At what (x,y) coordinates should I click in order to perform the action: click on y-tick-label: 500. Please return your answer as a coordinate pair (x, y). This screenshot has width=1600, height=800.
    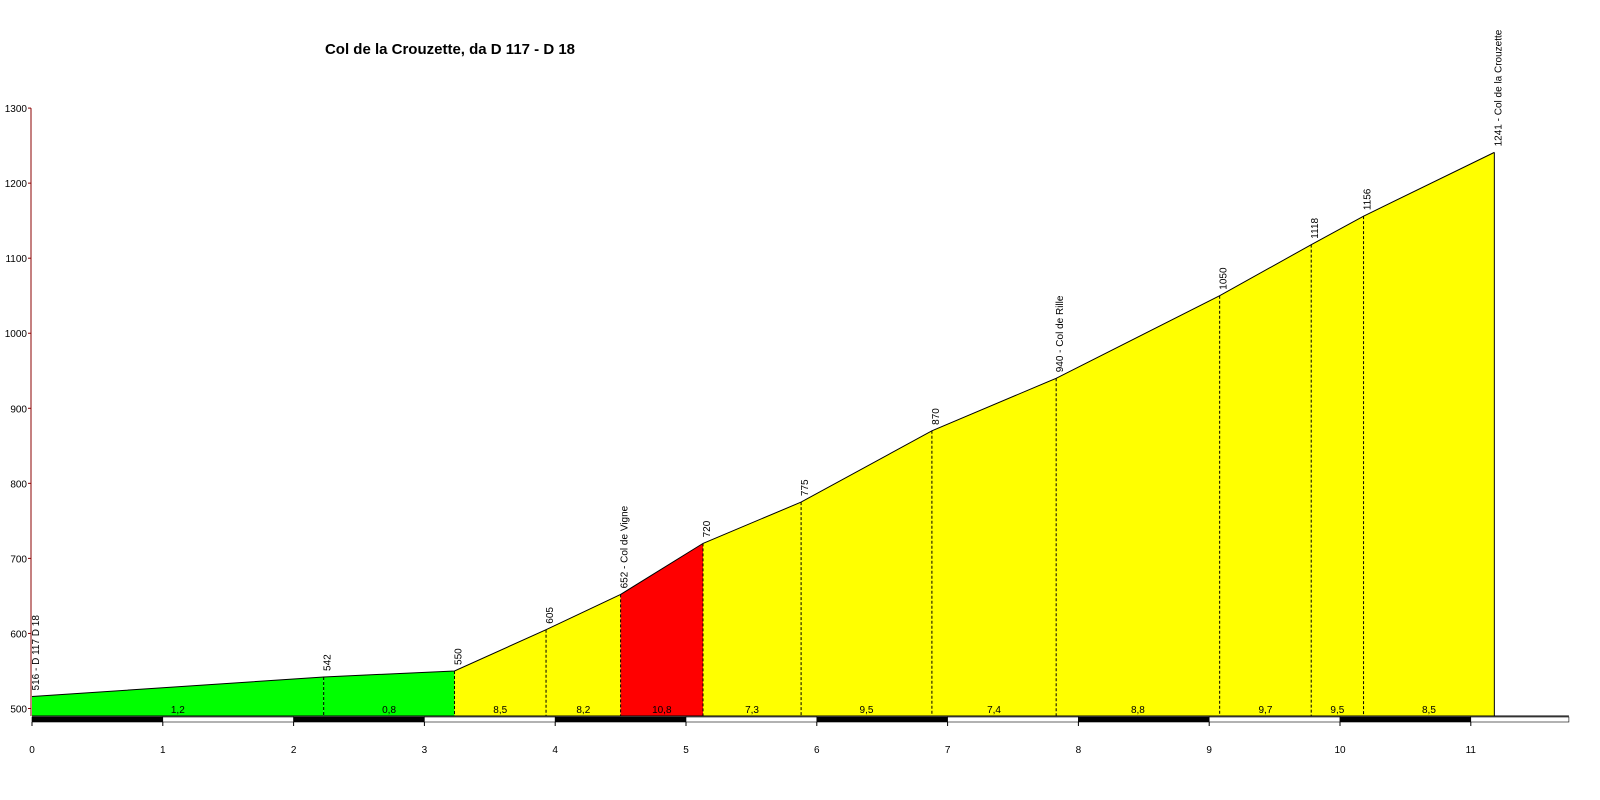
    Looking at the image, I should click on (18, 709).